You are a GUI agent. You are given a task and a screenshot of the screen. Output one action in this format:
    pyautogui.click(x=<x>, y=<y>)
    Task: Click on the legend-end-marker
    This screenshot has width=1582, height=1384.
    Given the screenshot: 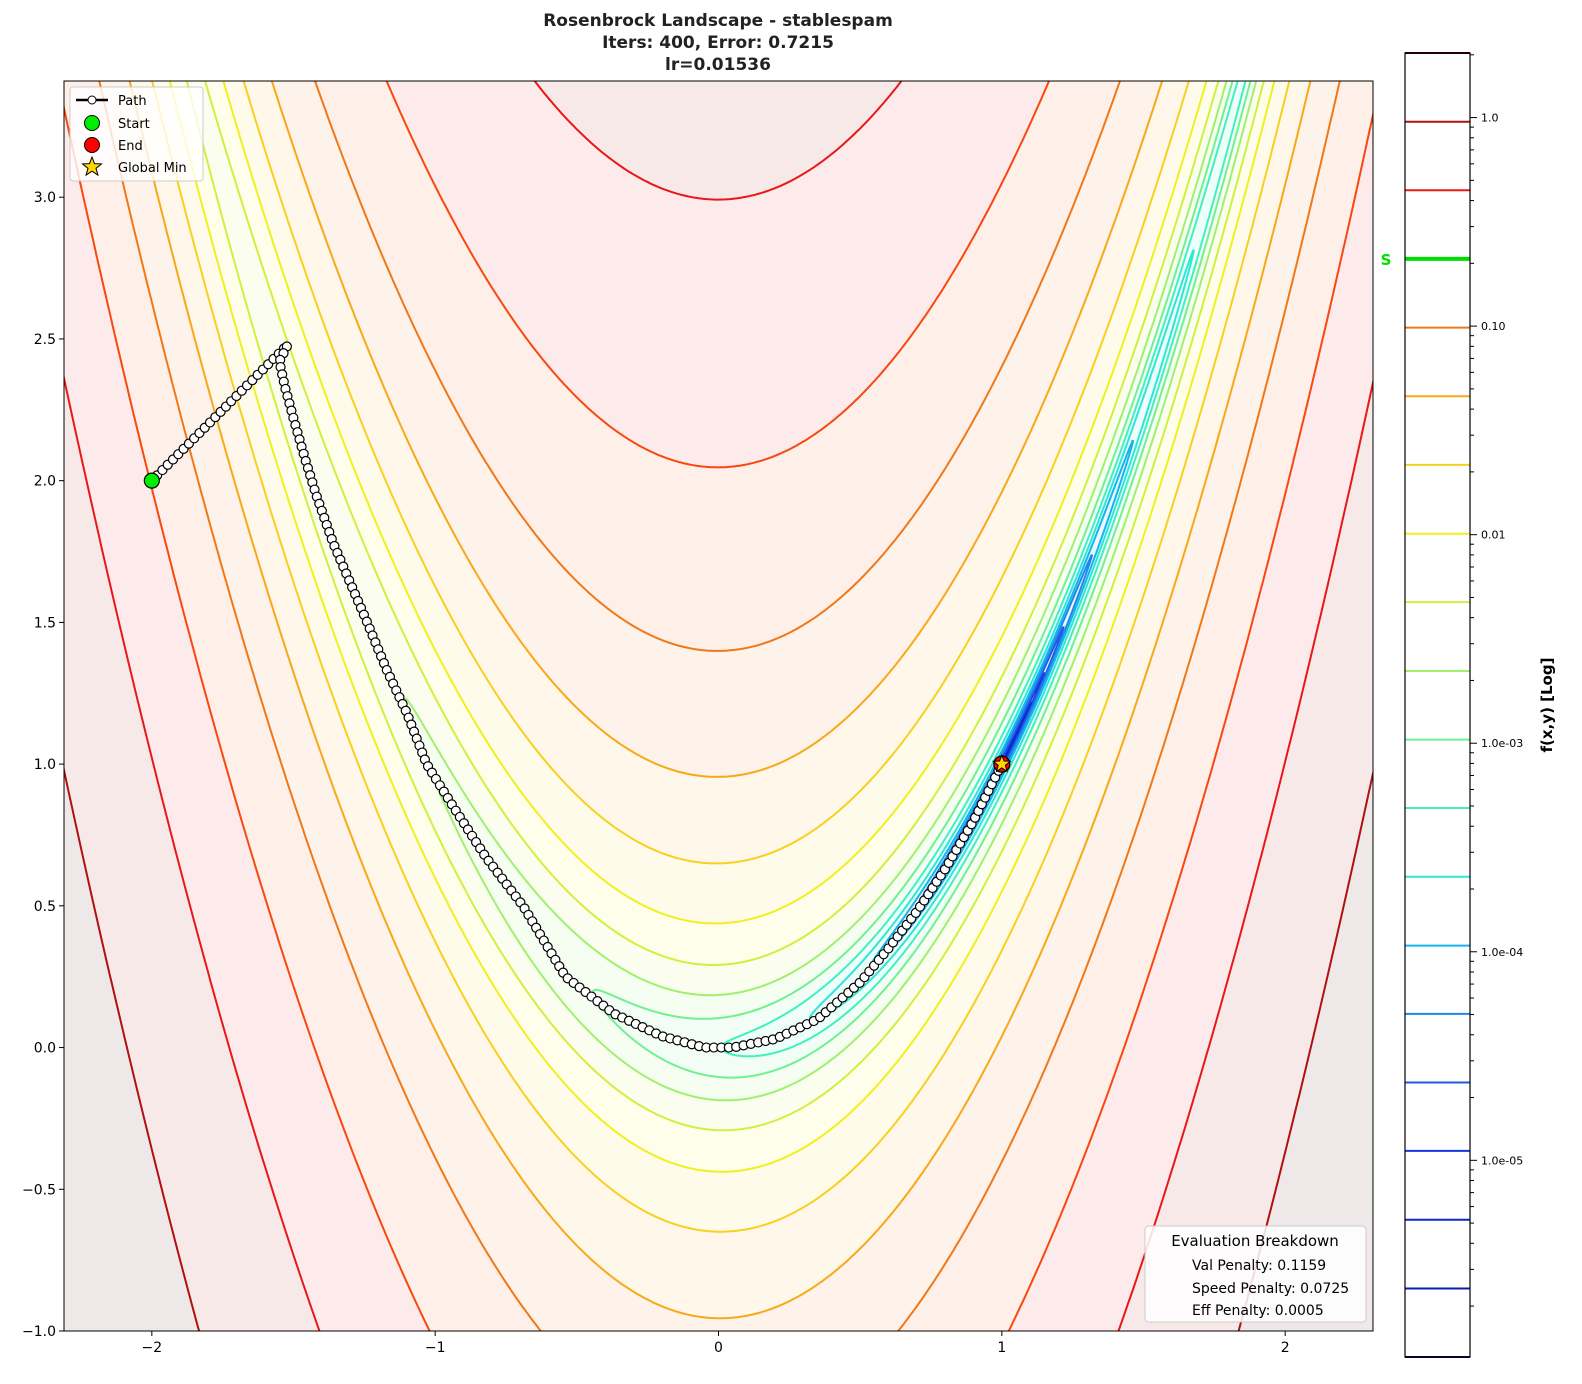 What is the action you would take?
    pyautogui.click(x=92, y=145)
    